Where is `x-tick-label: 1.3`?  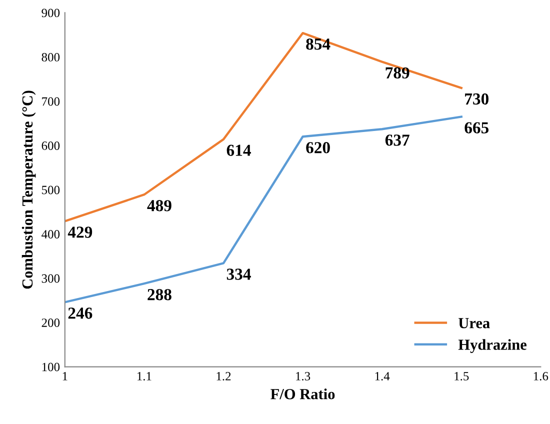 x-tick-label: 1.3 is located at coordinates (303, 376).